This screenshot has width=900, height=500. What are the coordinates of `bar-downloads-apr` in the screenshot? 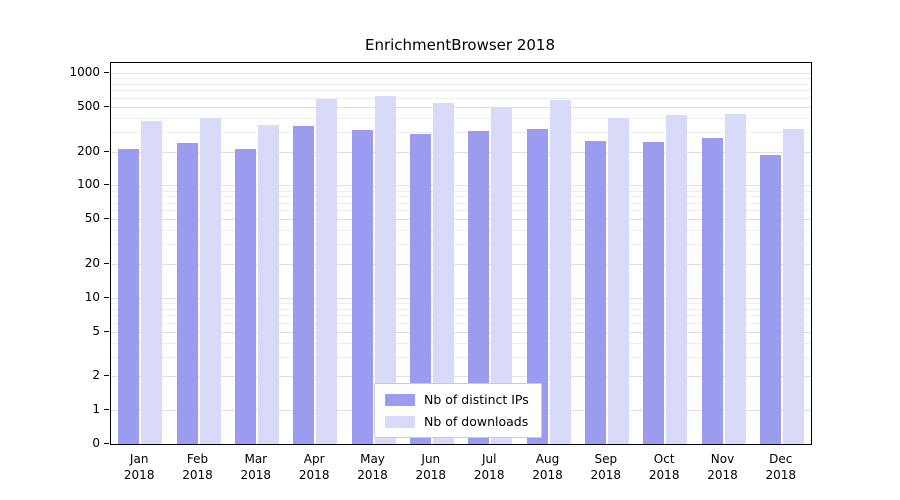 It's located at (327, 271).